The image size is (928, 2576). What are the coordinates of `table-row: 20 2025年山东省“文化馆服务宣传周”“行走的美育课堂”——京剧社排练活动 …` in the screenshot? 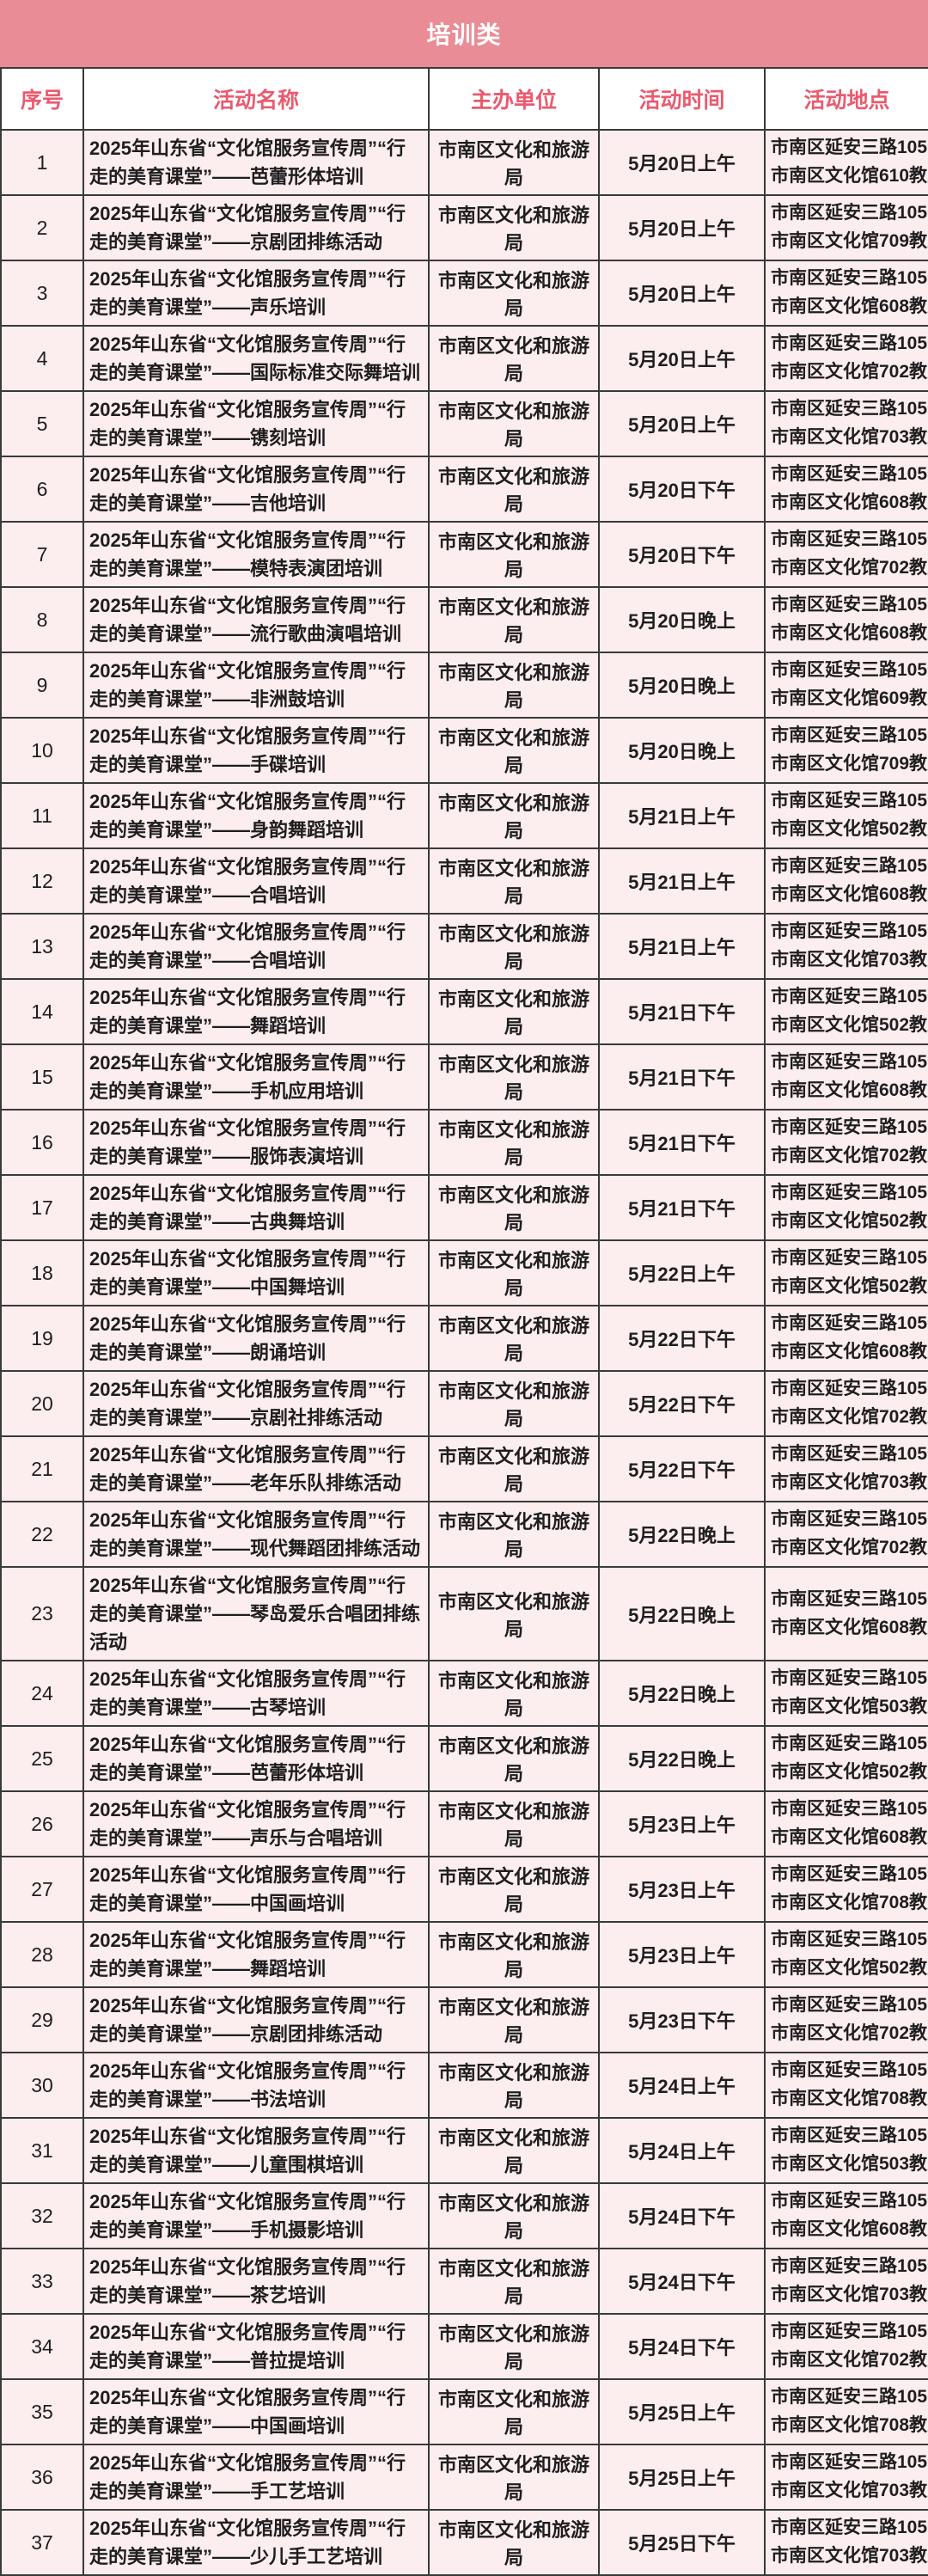 It's located at (464, 1403).